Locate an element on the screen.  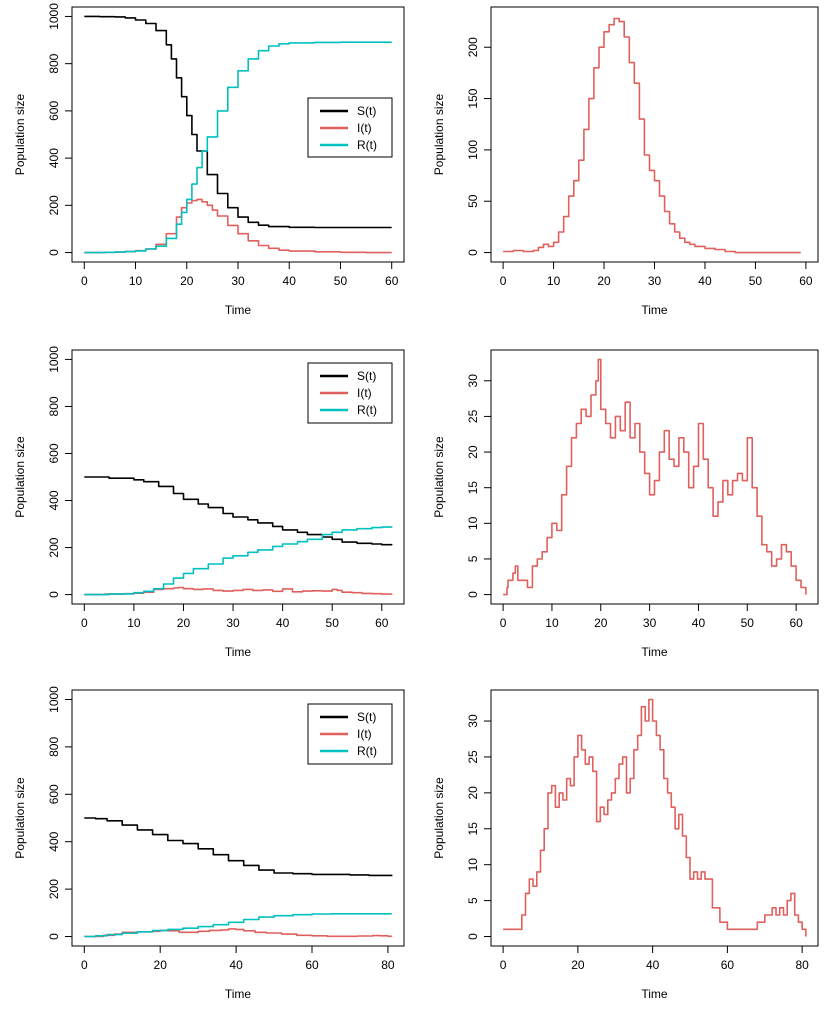
y-tick-label: 15 is located at coordinates (473, 488).